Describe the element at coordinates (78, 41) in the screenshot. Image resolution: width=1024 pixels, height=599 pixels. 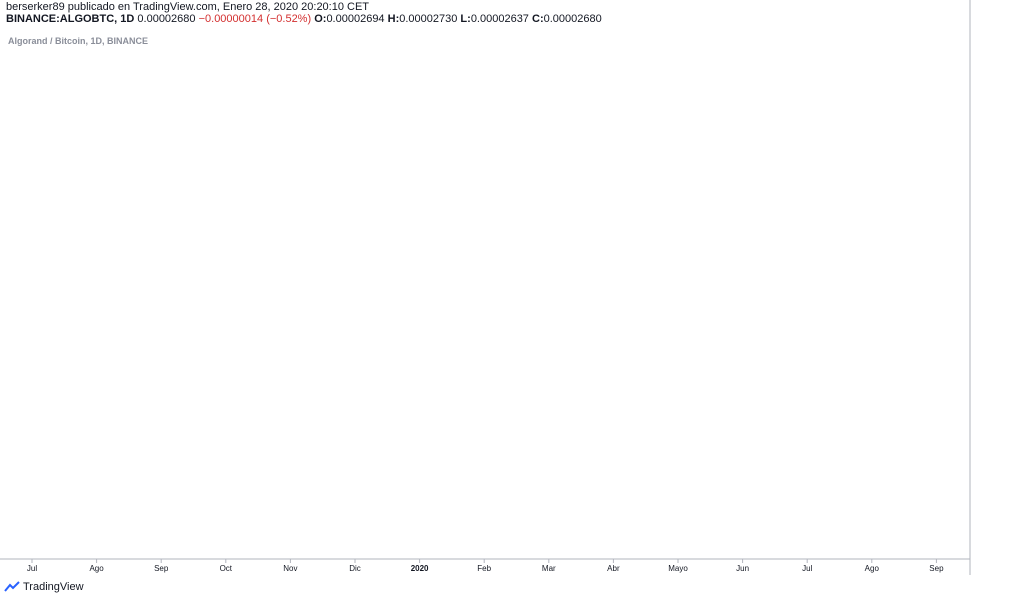
I see `chart-title: Algorand / Bitcoin, 1D, BINANCE` at that location.